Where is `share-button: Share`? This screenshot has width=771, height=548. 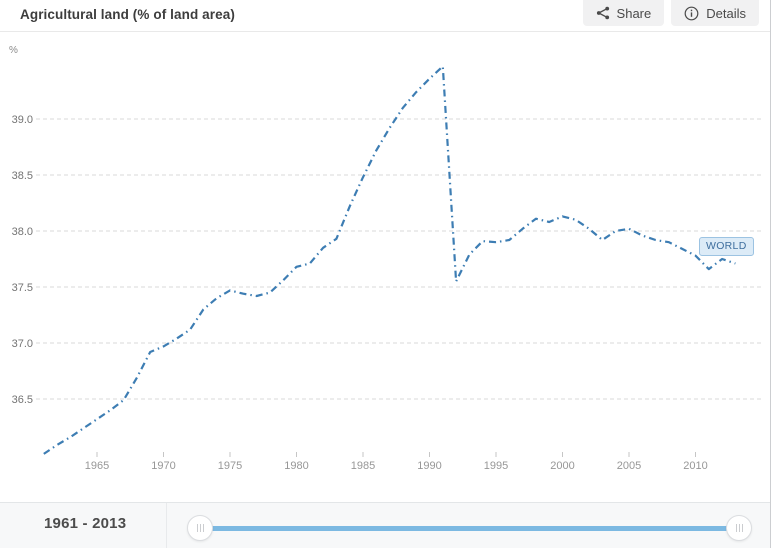
share-button: Share is located at coordinates (623, 13).